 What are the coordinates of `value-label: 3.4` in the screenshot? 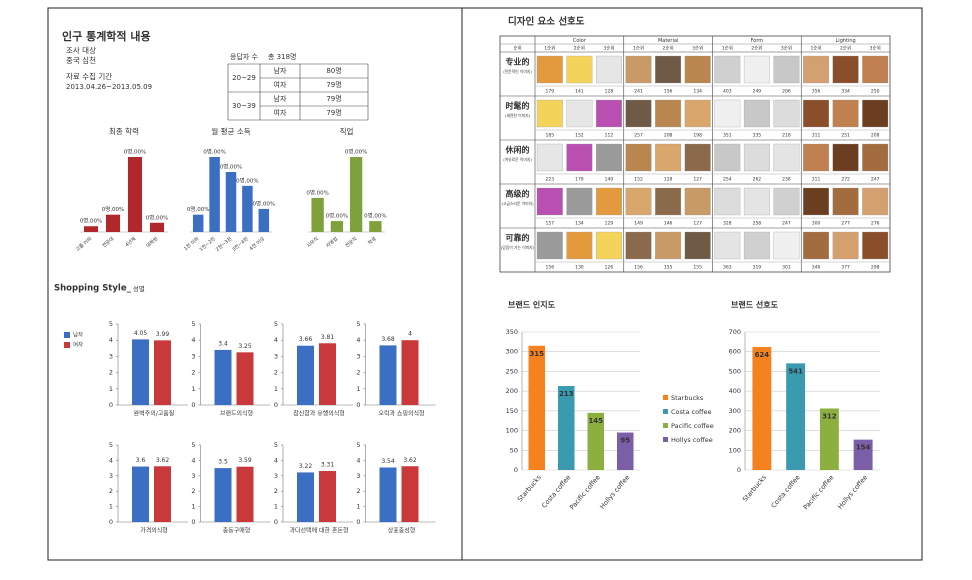 It's located at (223, 343).